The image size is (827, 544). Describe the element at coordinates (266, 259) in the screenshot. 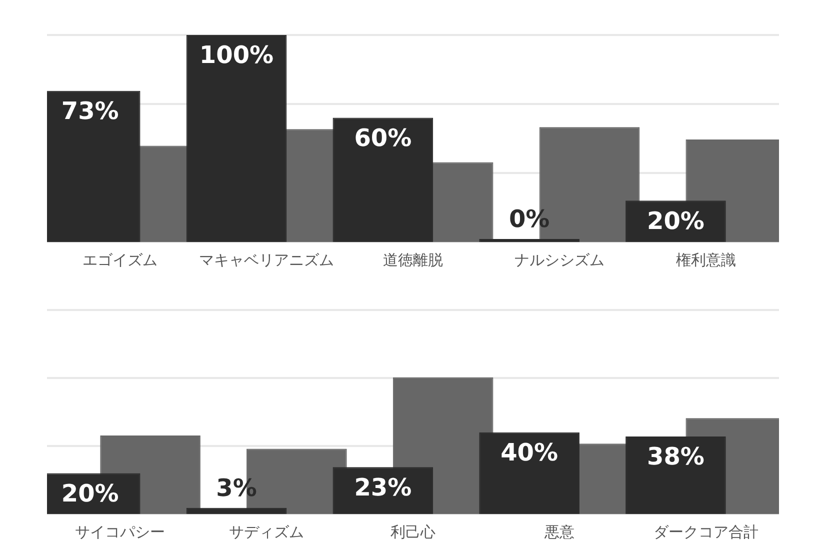

I see `x-tick-label: マキャベリアニズム` at that location.